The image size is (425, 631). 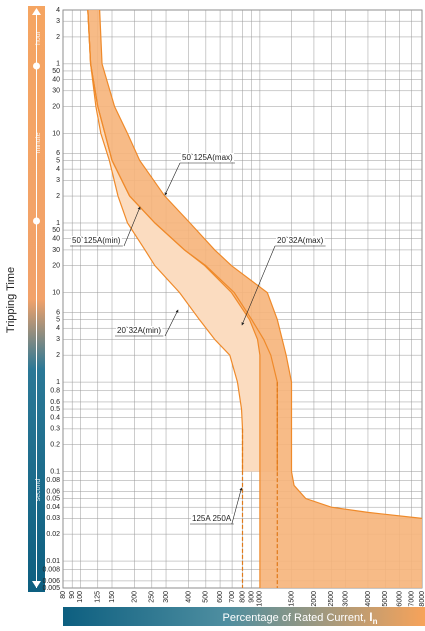 I want to click on y-tick-label: 0.01, so click(x=53, y=561).